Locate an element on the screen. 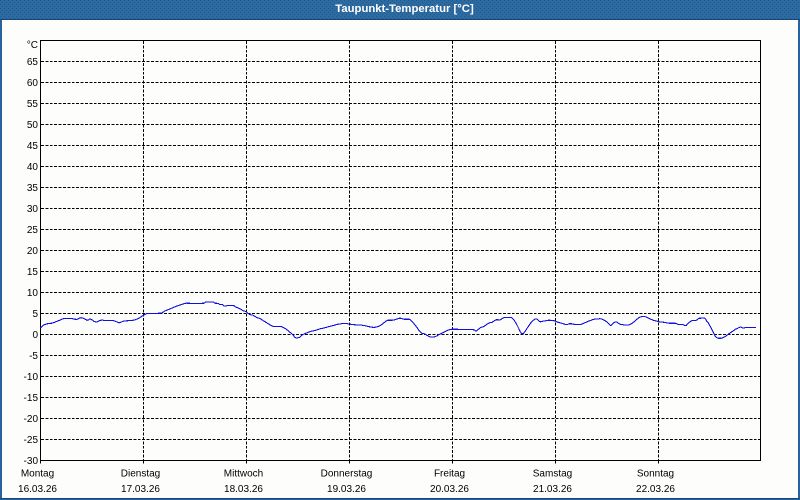  svg-text: Samstag is located at coordinates (552, 474).